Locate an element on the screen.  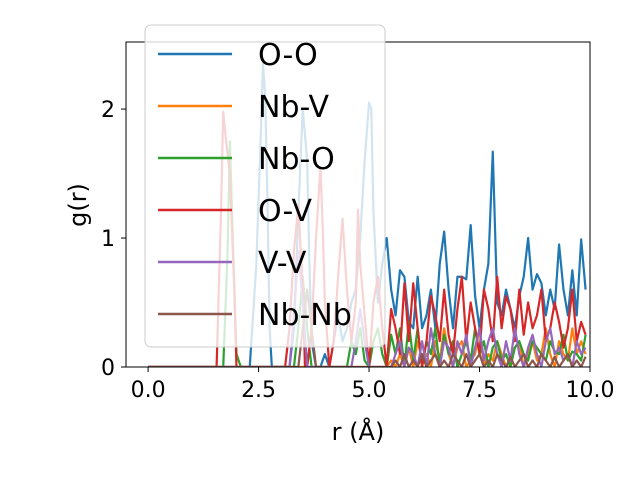
y-tick-label: 0 is located at coordinates (108, 368).